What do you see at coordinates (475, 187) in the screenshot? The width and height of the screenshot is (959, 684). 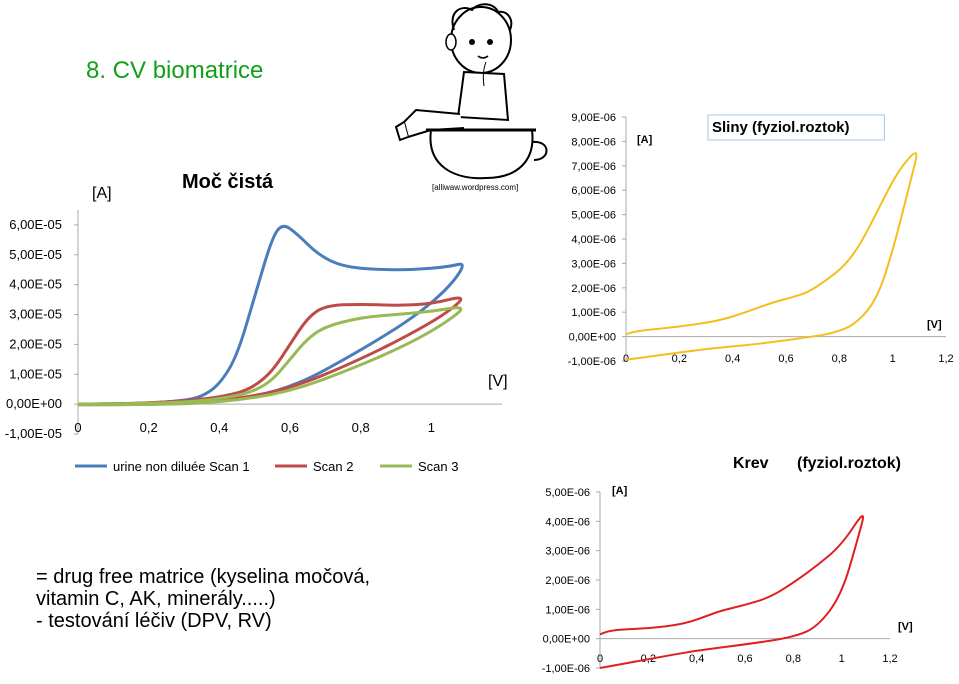 I see `image-credit: [alliwaw.wordpress.com]` at bounding box center [475, 187].